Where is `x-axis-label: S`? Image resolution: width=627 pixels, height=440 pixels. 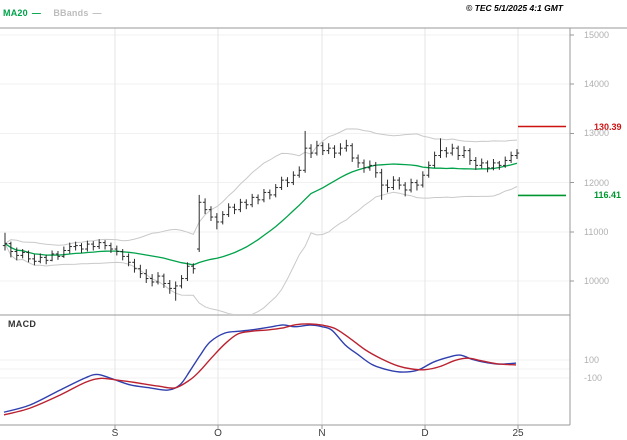
x-axis-label: S is located at coordinates (115, 433).